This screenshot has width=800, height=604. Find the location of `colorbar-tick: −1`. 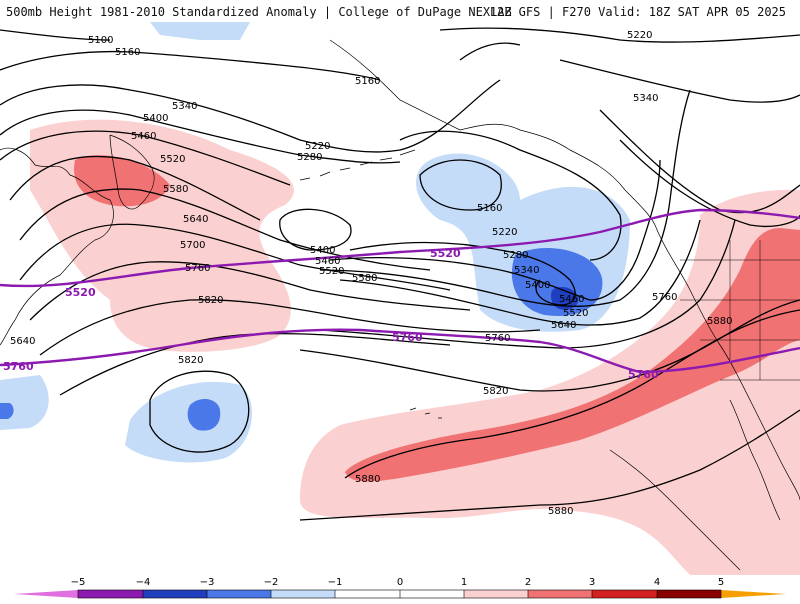

colorbar-tick: −1 is located at coordinates (335, 582).